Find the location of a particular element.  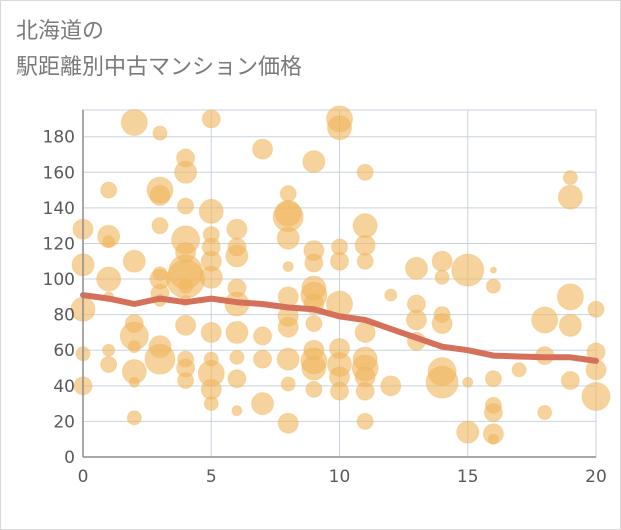

y-tick-label: 60 is located at coordinates (64, 351).